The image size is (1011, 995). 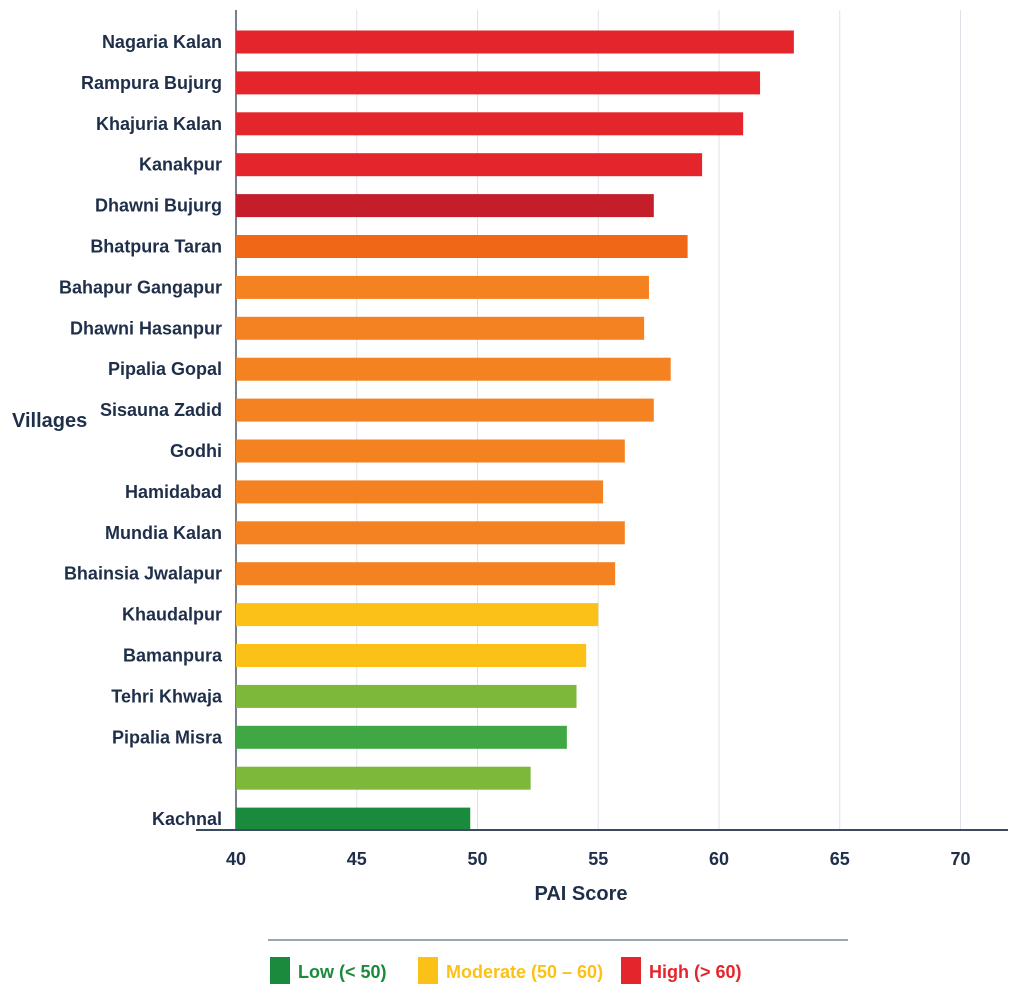 What do you see at coordinates (165, 369) in the screenshot?
I see `y-tick-label: Pipalia Gopal` at bounding box center [165, 369].